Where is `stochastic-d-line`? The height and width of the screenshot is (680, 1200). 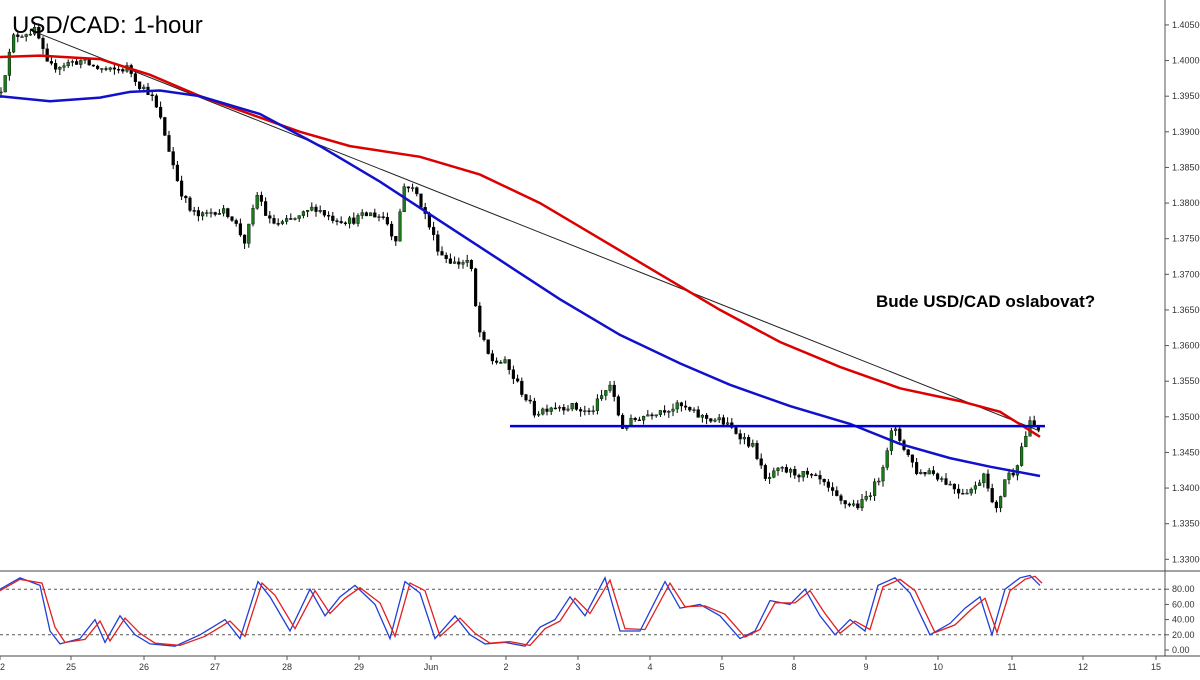 stochastic-d-line is located at coordinates (521, 611).